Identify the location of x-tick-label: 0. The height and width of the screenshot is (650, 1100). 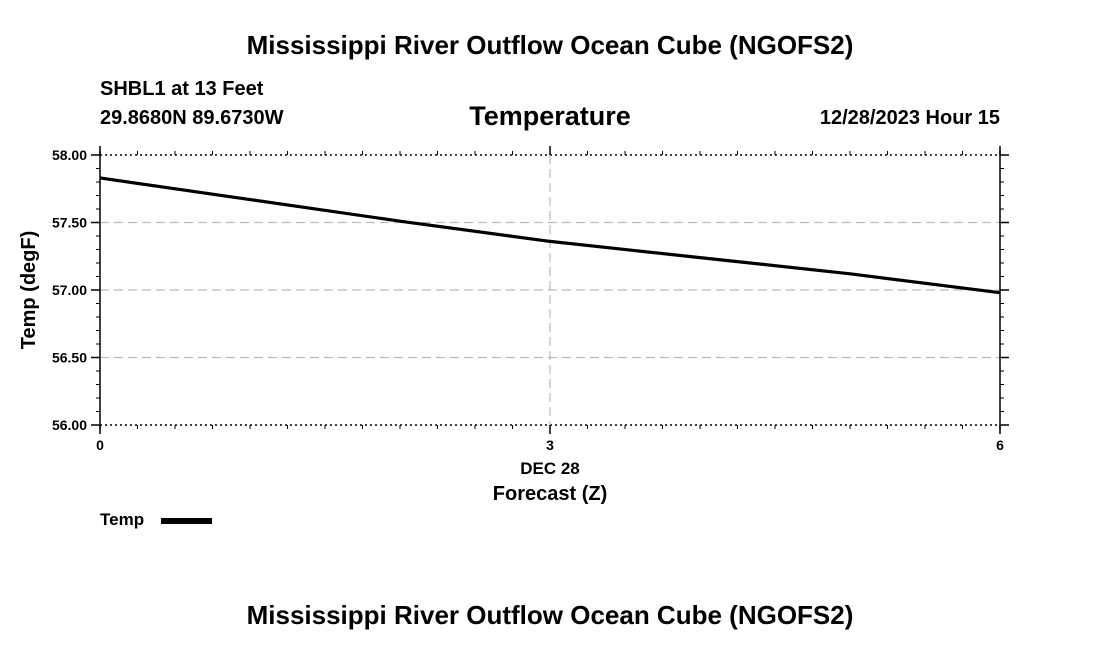
(100, 445).